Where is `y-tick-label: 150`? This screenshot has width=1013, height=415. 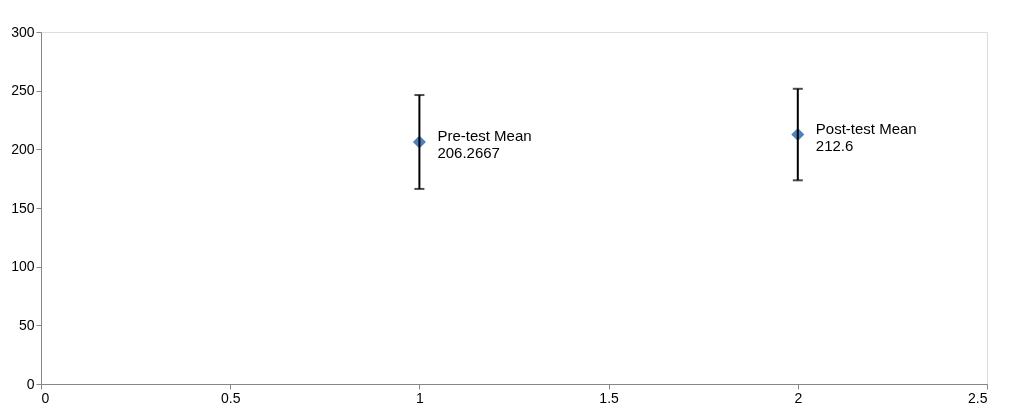 y-tick-label: 150 is located at coordinates (23, 207).